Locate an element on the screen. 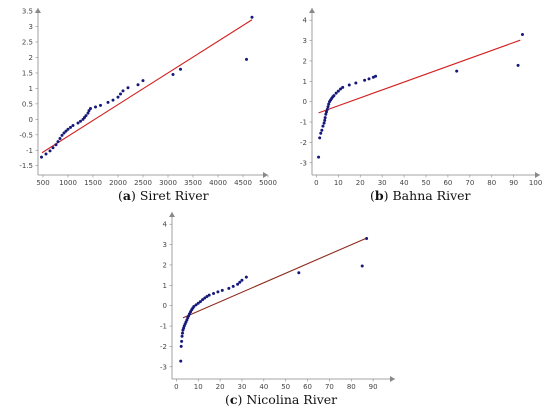  x-tick-label-b: 30 is located at coordinates (382, 183).